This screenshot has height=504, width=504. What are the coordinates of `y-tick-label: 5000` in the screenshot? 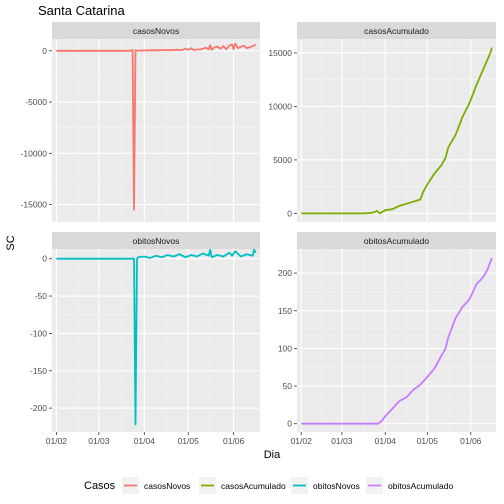 It's located at (282, 160).